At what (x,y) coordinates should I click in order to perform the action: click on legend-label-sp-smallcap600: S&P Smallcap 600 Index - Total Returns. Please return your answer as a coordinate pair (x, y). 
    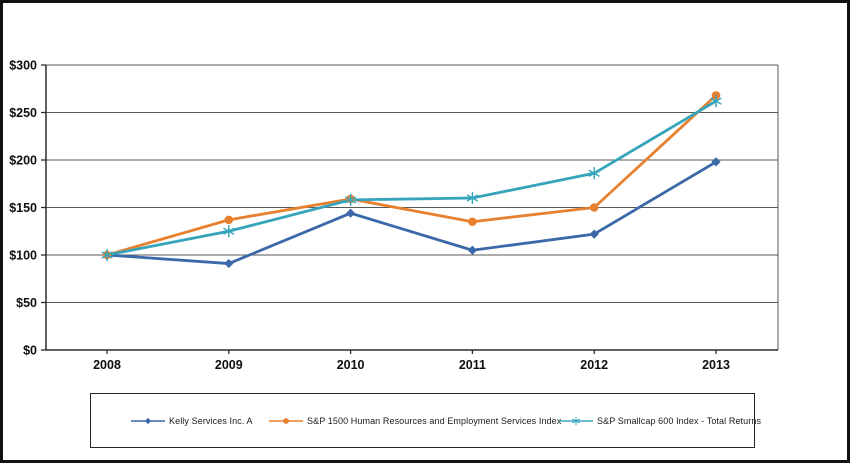
    Looking at the image, I should click on (679, 420).